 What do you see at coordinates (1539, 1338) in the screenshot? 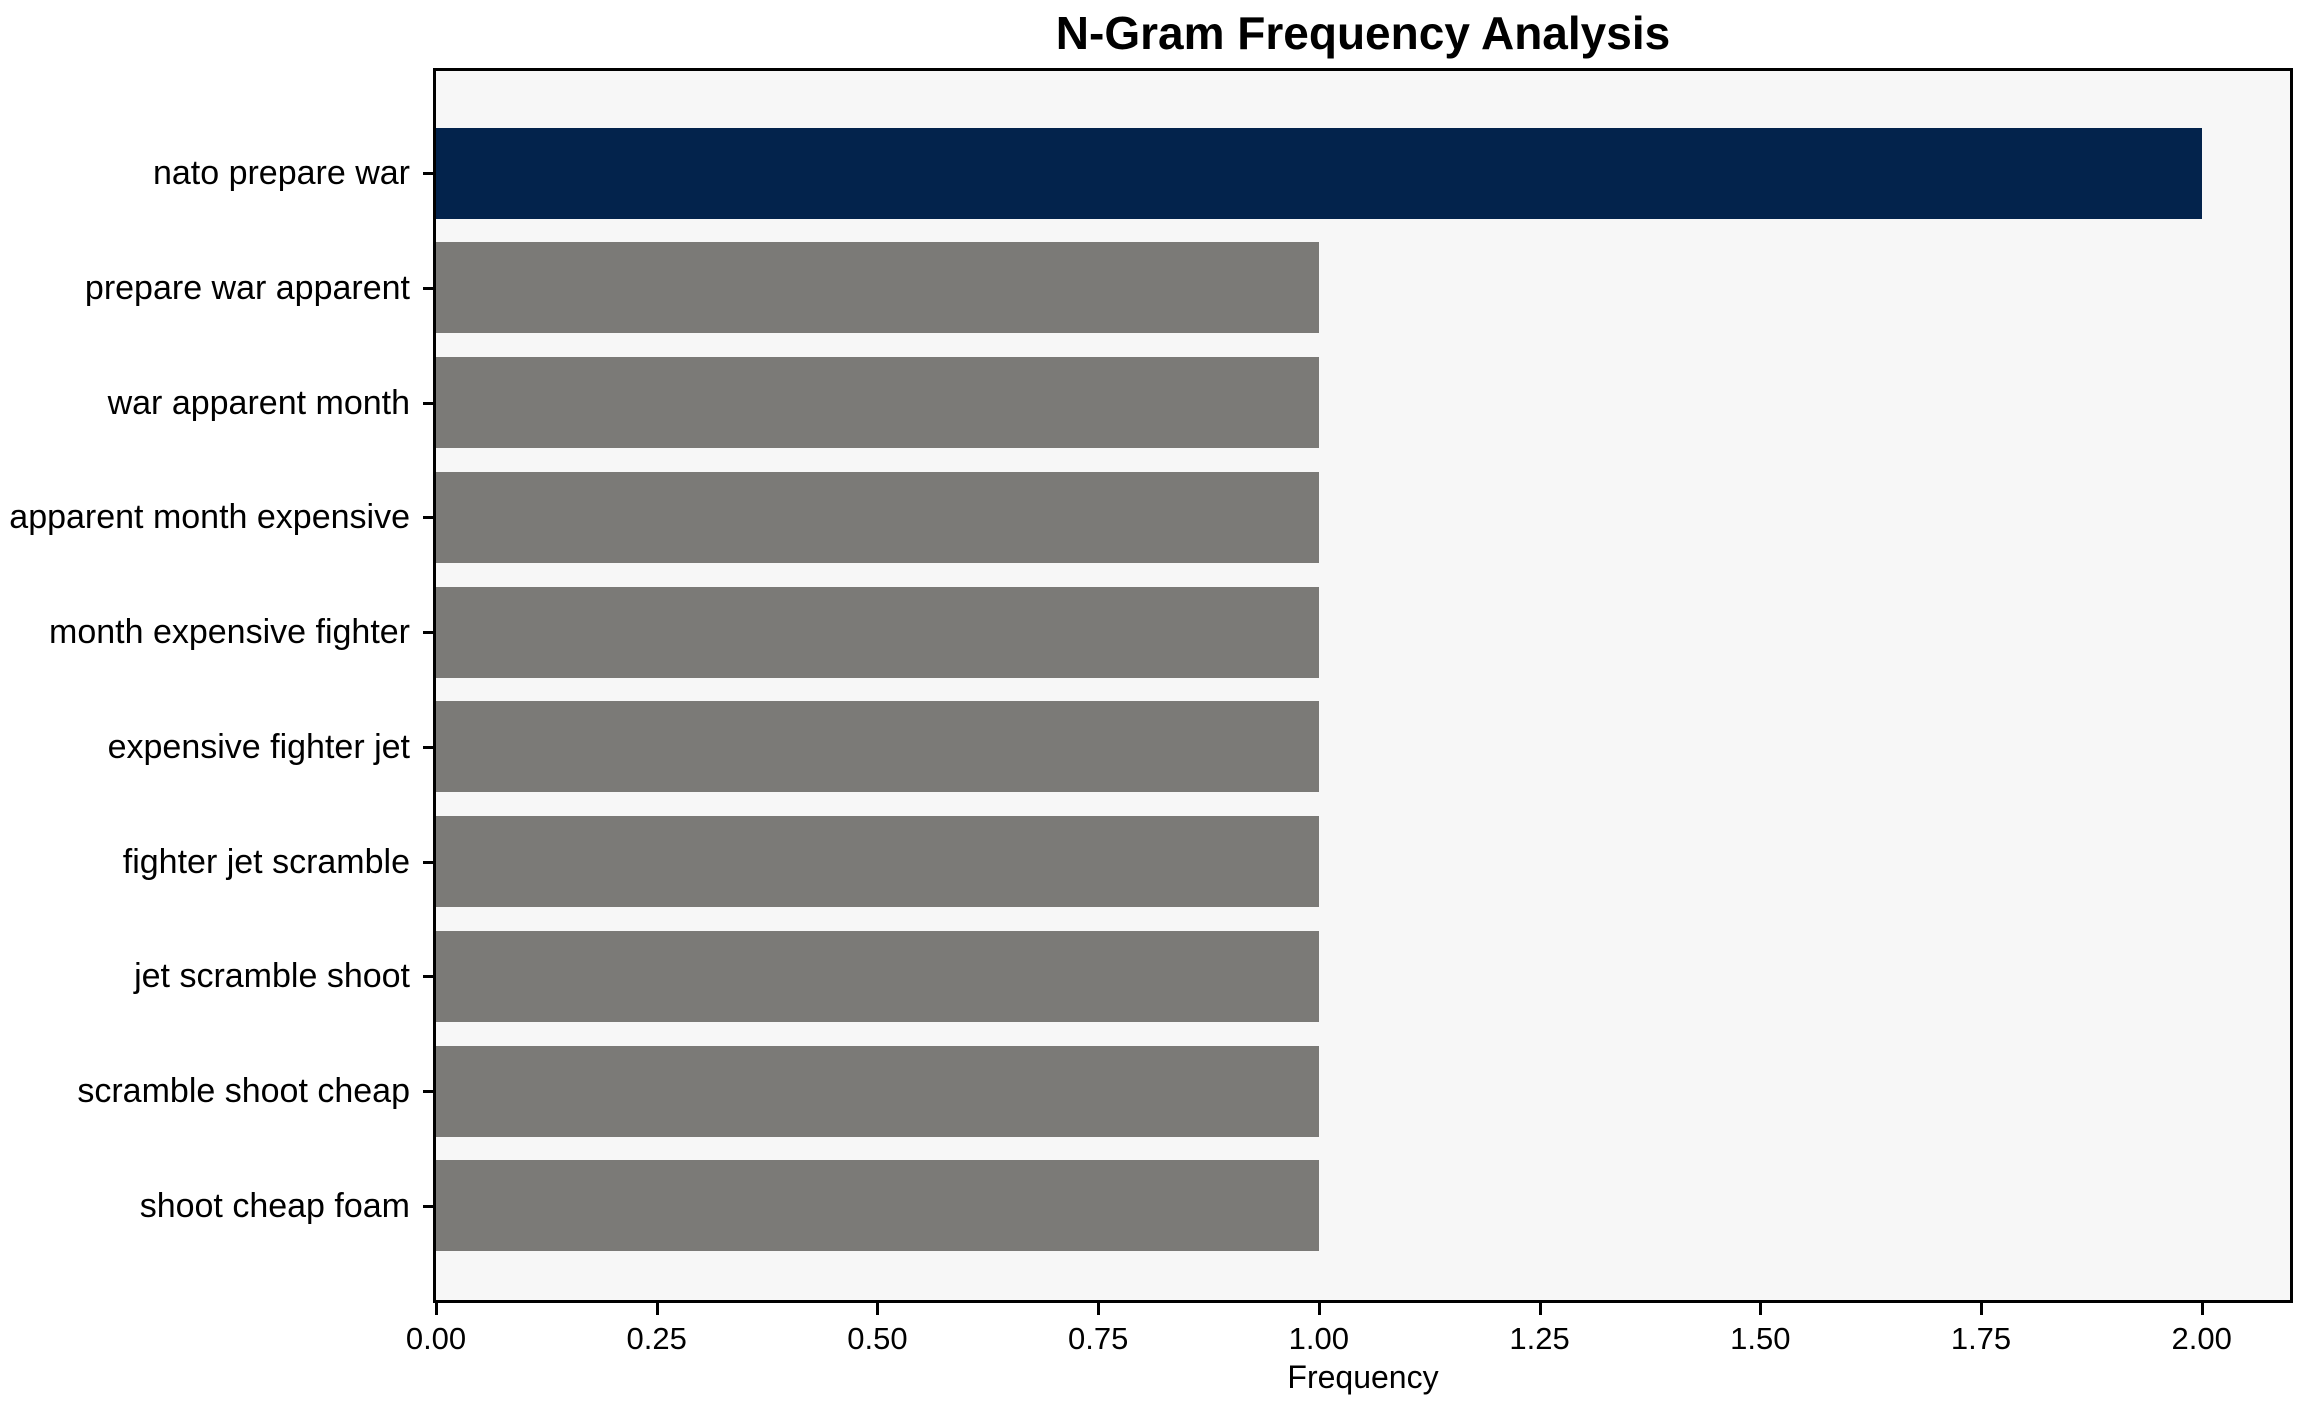
I see `x-tick-label: 1.25` at bounding box center [1539, 1338].